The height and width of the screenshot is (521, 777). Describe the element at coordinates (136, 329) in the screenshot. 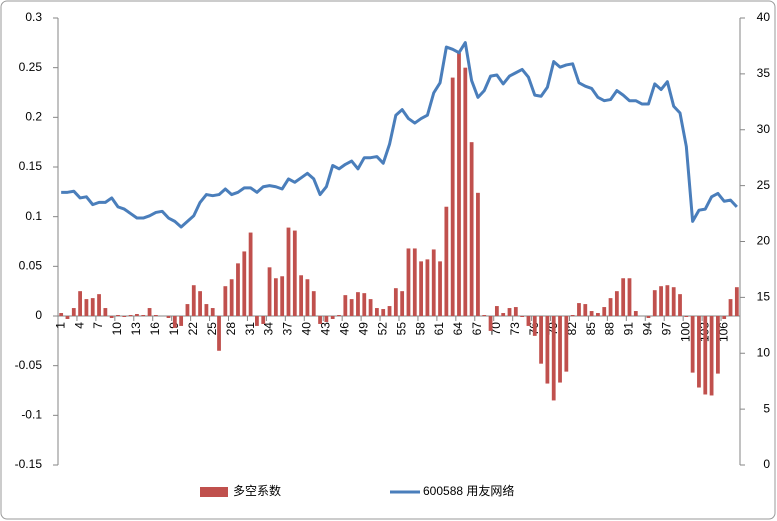

I see `x-tick-label: 13` at that location.